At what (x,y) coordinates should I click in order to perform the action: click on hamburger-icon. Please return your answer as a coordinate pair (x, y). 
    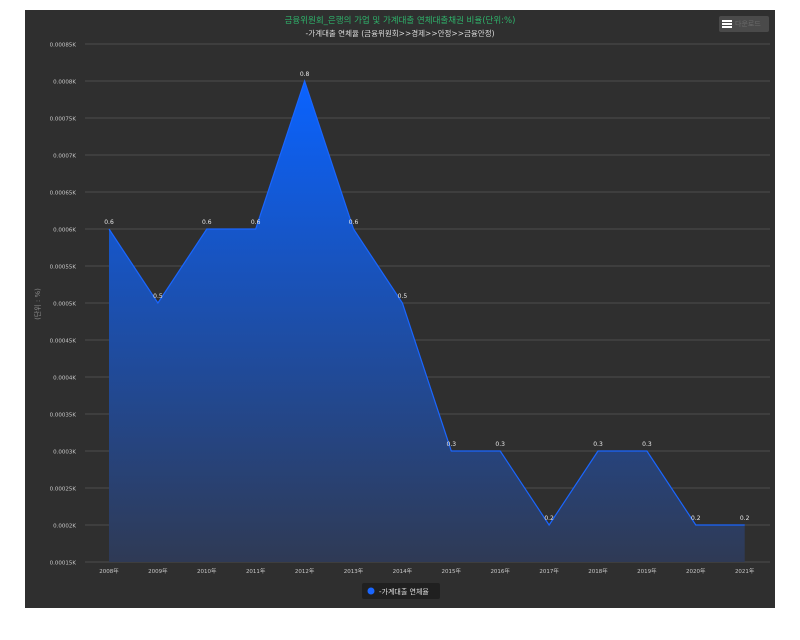
    Looking at the image, I should click on (727, 24).